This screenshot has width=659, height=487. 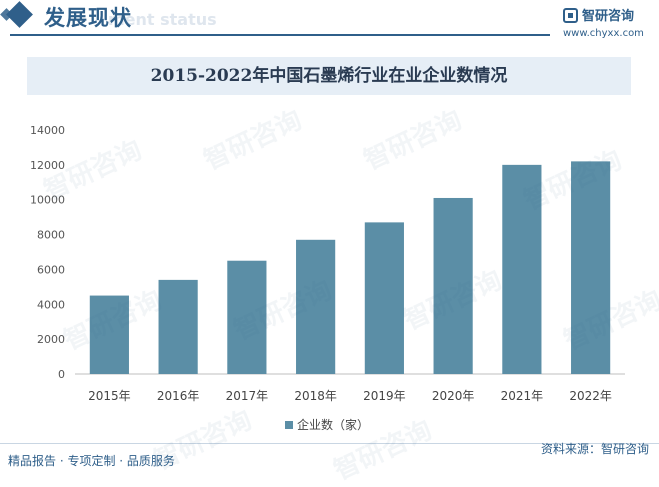 I want to click on x-tick-label: 2016年, so click(x=178, y=396).